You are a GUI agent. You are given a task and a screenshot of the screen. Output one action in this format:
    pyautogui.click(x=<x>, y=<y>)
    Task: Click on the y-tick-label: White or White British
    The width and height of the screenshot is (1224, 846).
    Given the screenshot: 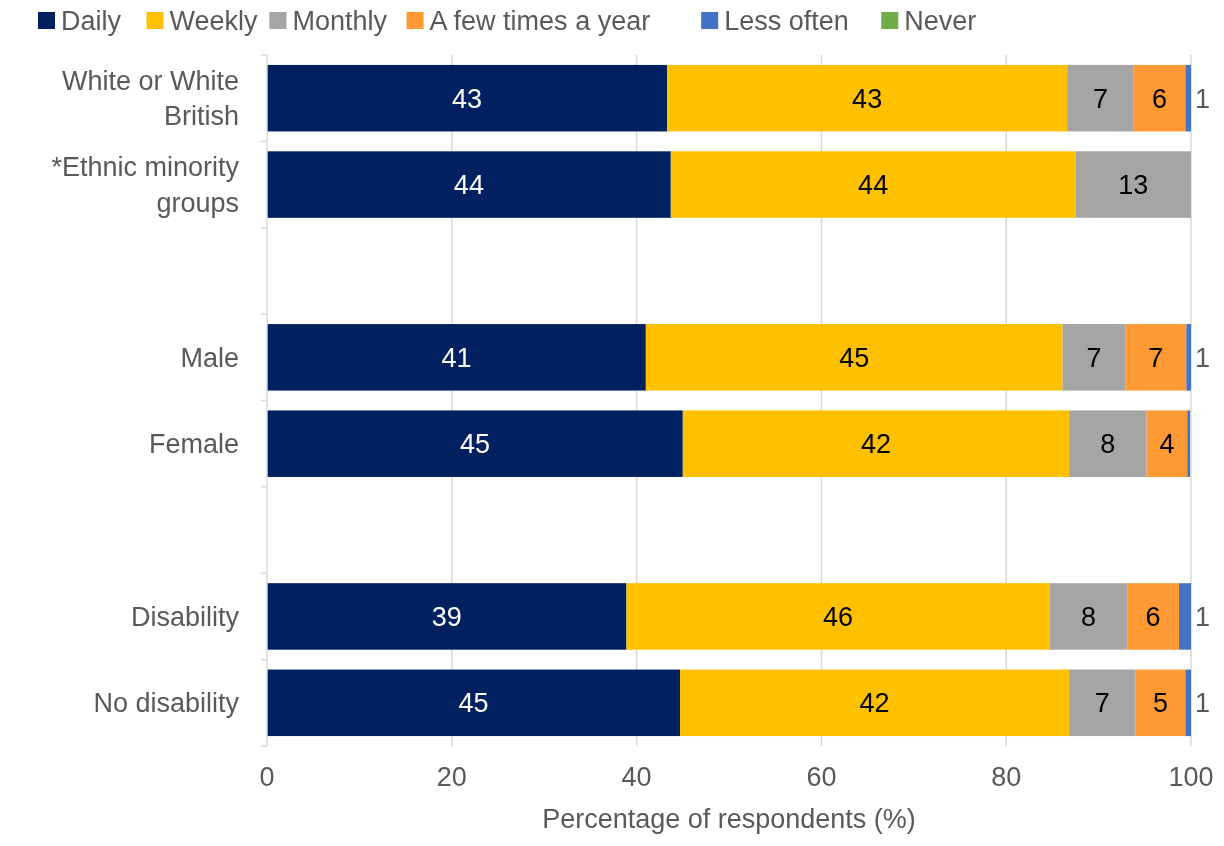 What is the action you would take?
    pyautogui.click(x=150, y=99)
    